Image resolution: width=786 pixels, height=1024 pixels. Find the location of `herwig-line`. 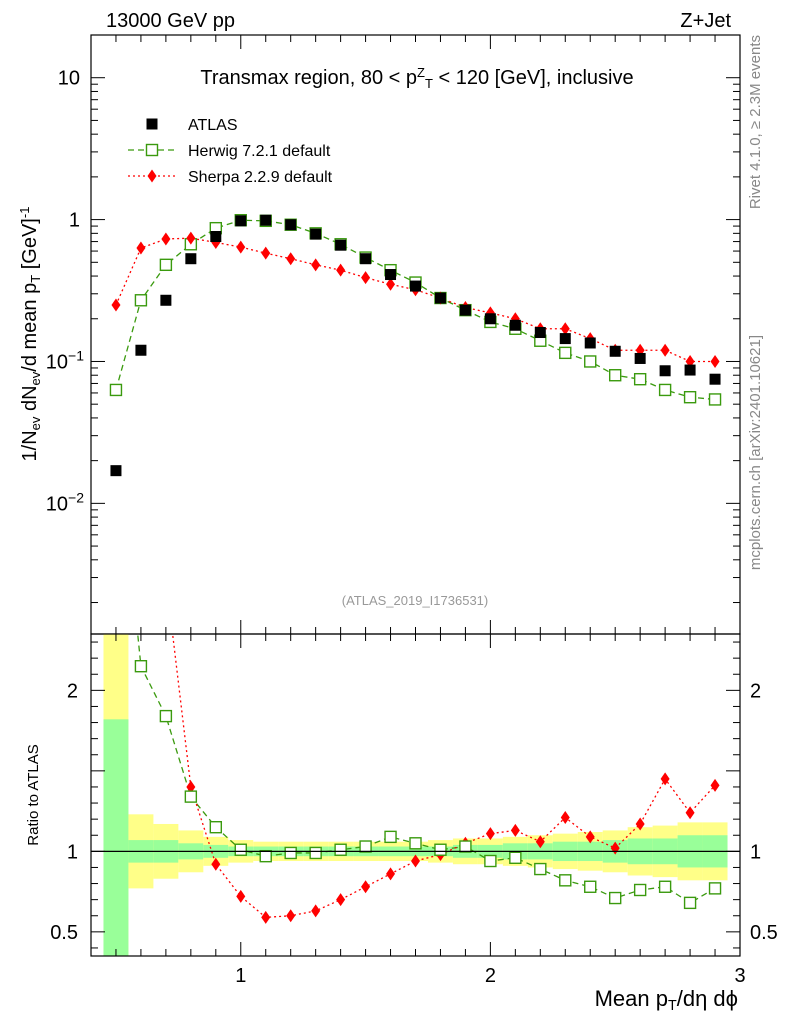

herwig-line is located at coordinates (415, 310).